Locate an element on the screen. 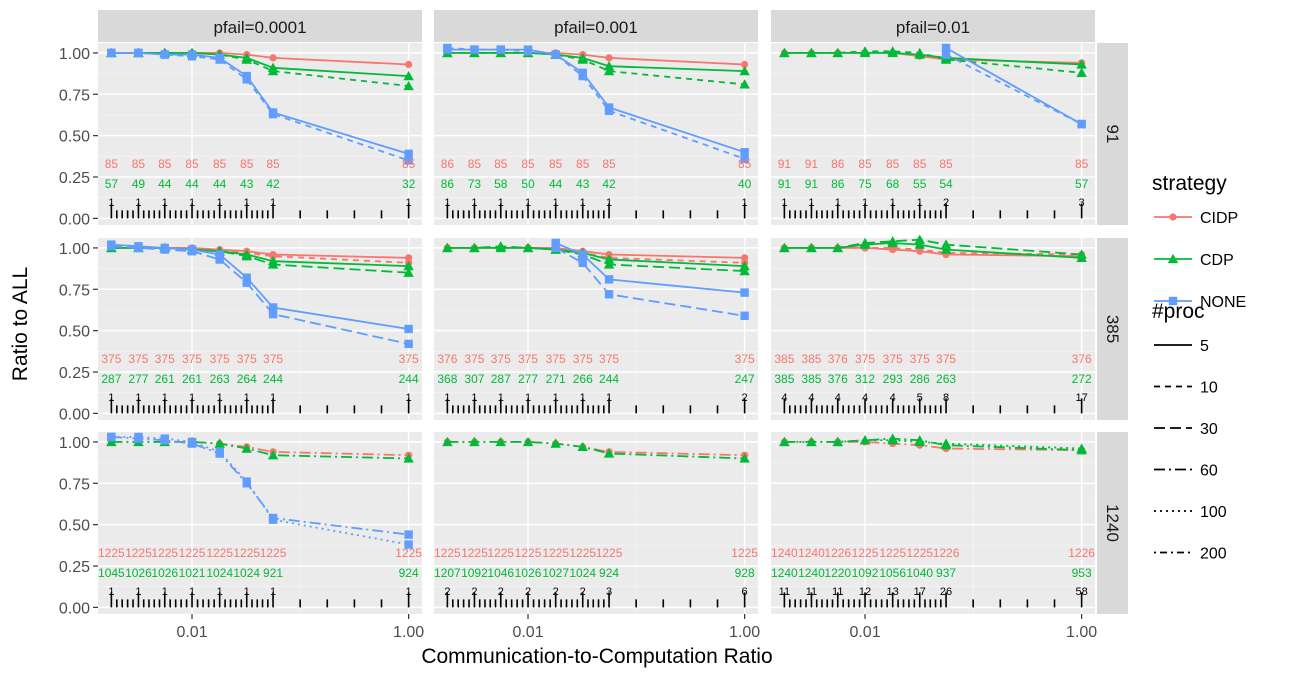 The image size is (1299, 675). count-label-cdp: 271 is located at coordinates (556, 379).